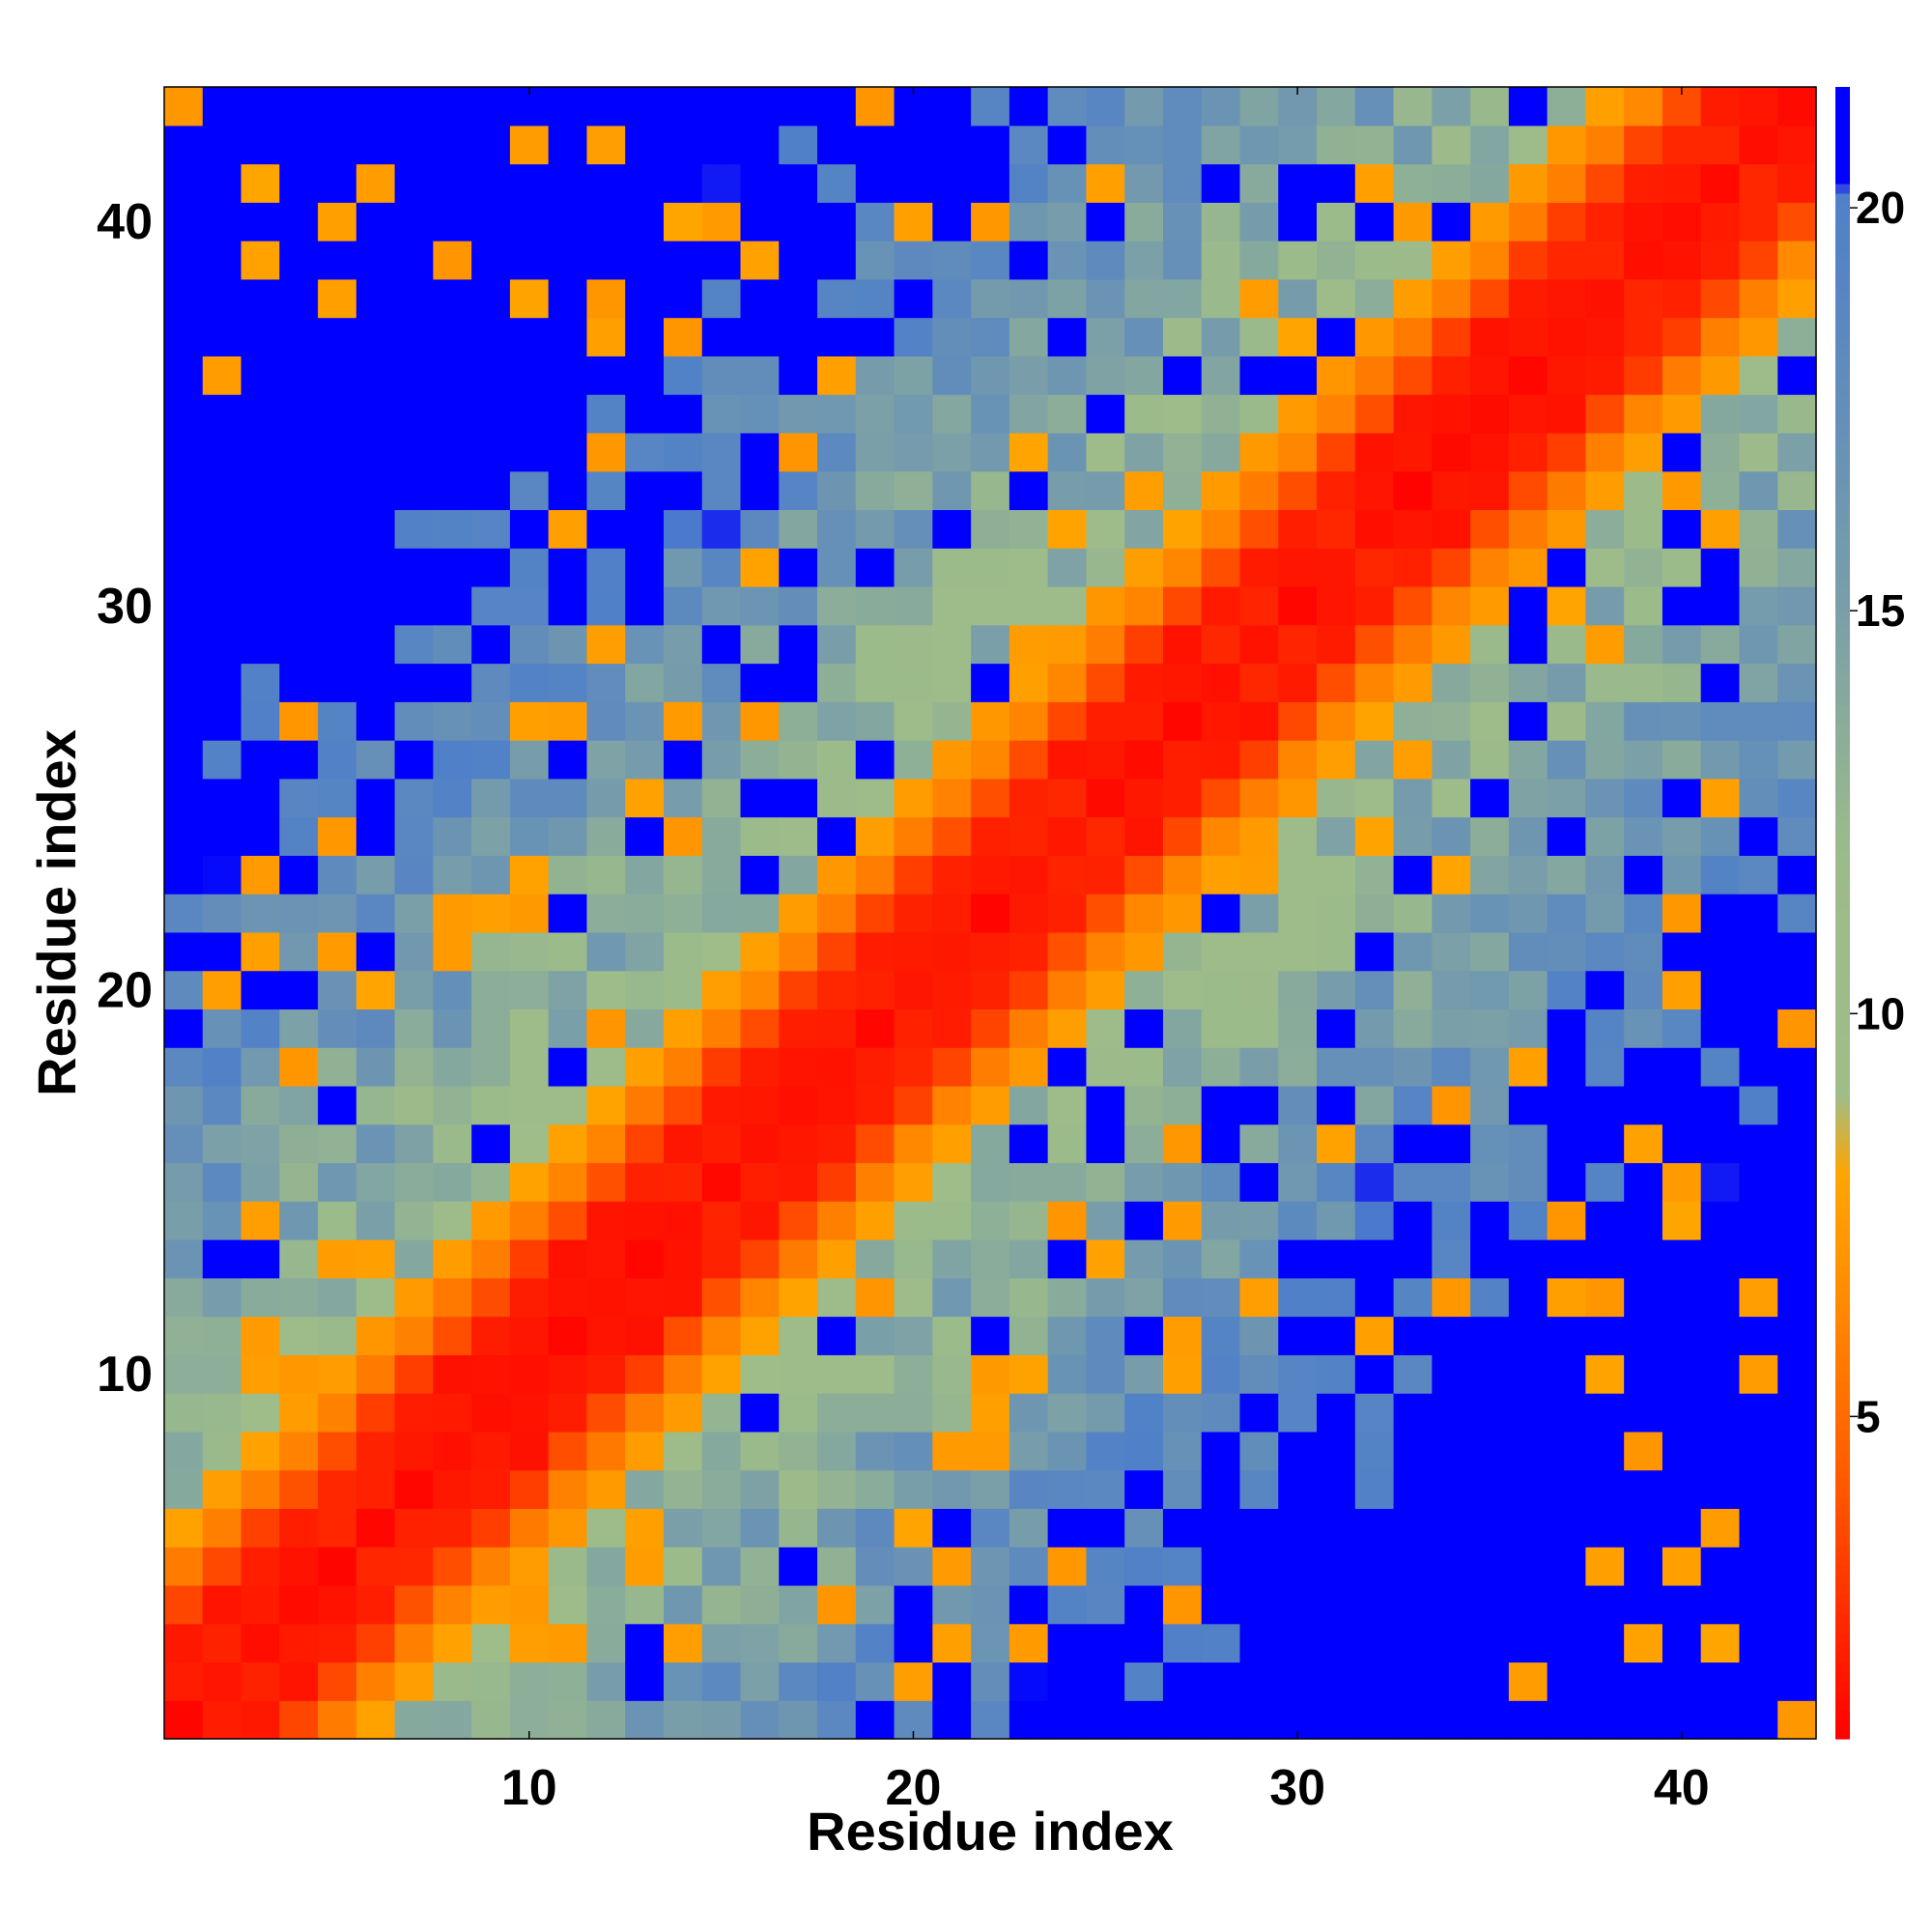 The width and height of the screenshot is (1932, 1932). Describe the element at coordinates (1682, 1788) in the screenshot. I see `x-tick-label: 40` at that location.